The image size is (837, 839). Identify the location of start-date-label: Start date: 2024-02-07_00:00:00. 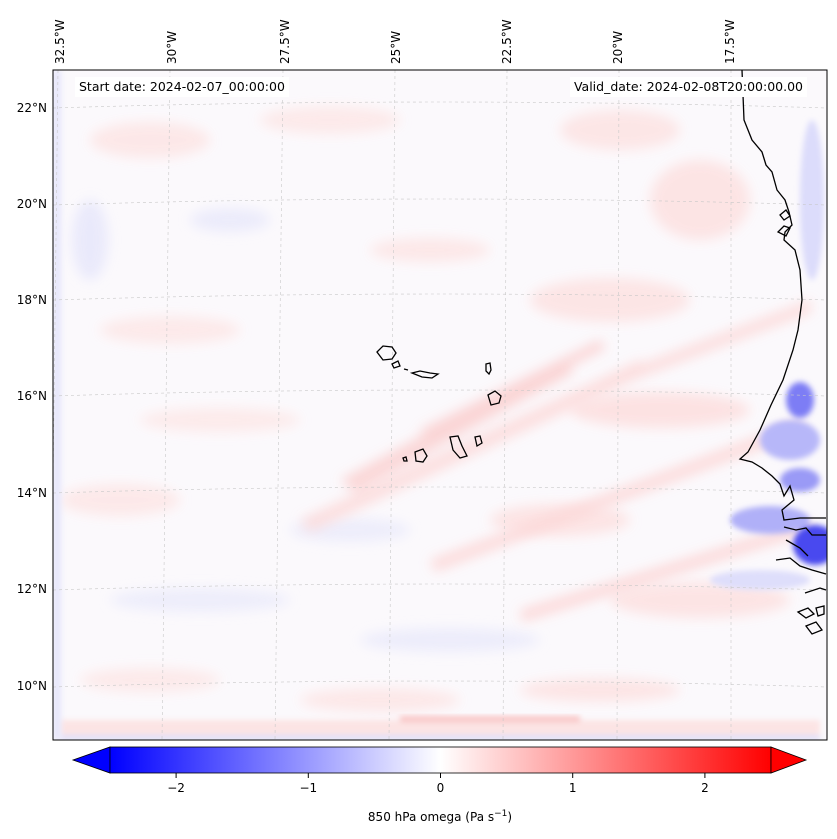
(182, 87).